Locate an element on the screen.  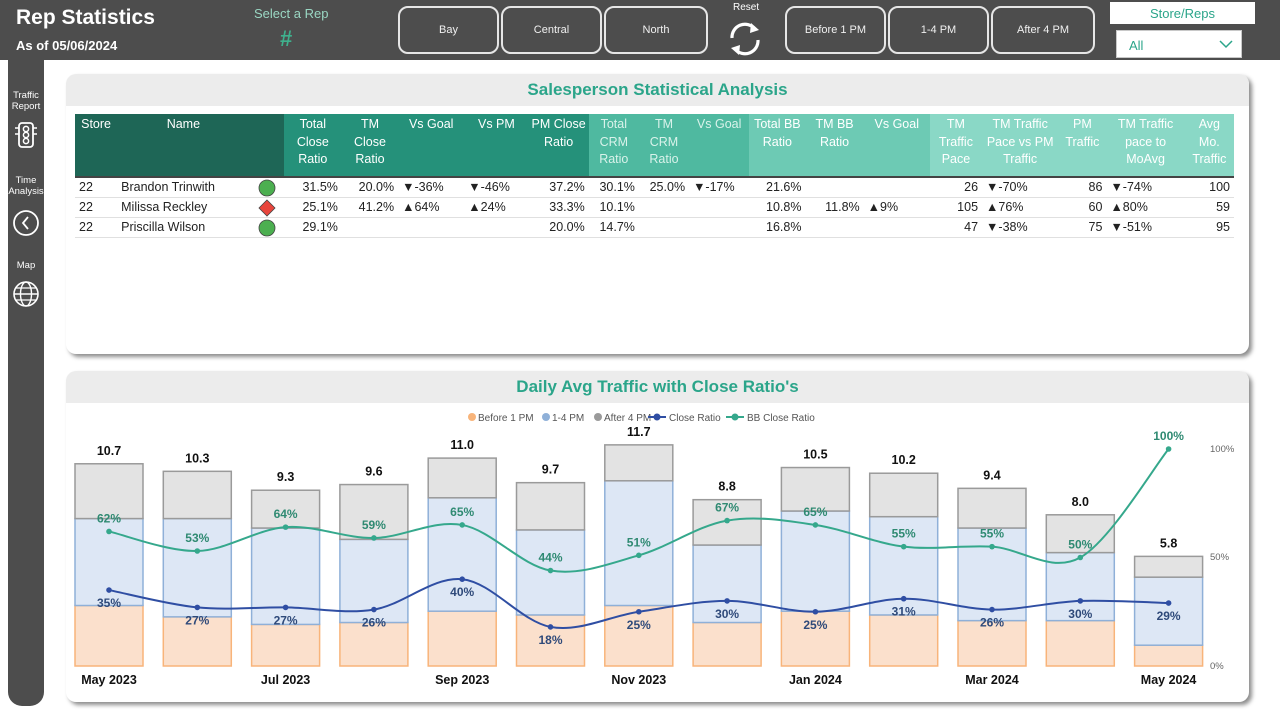
region-button-north: North is located at coordinates (656, 30).